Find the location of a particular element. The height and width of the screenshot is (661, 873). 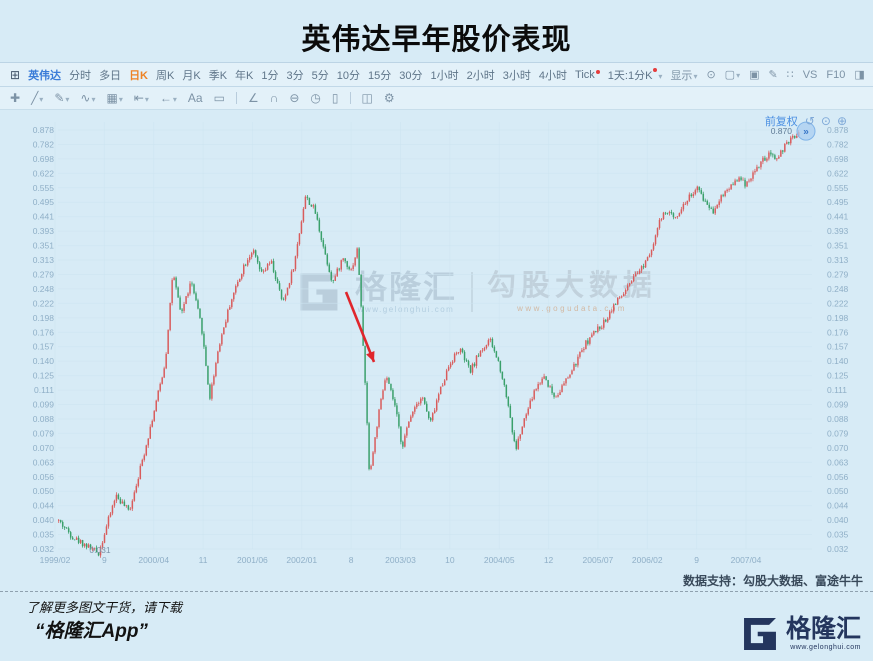

compare-window-tool-icon: ◫ is located at coordinates (367, 98).